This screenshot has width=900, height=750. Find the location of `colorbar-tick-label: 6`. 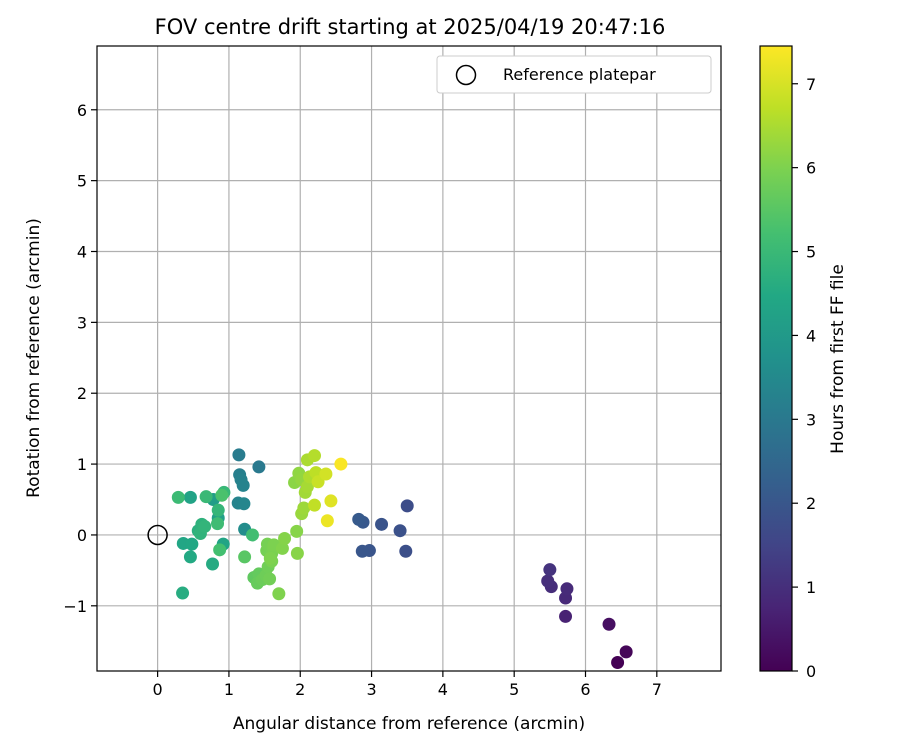

colorbar-tick-label: 6 is located at coordinates (811, 168).